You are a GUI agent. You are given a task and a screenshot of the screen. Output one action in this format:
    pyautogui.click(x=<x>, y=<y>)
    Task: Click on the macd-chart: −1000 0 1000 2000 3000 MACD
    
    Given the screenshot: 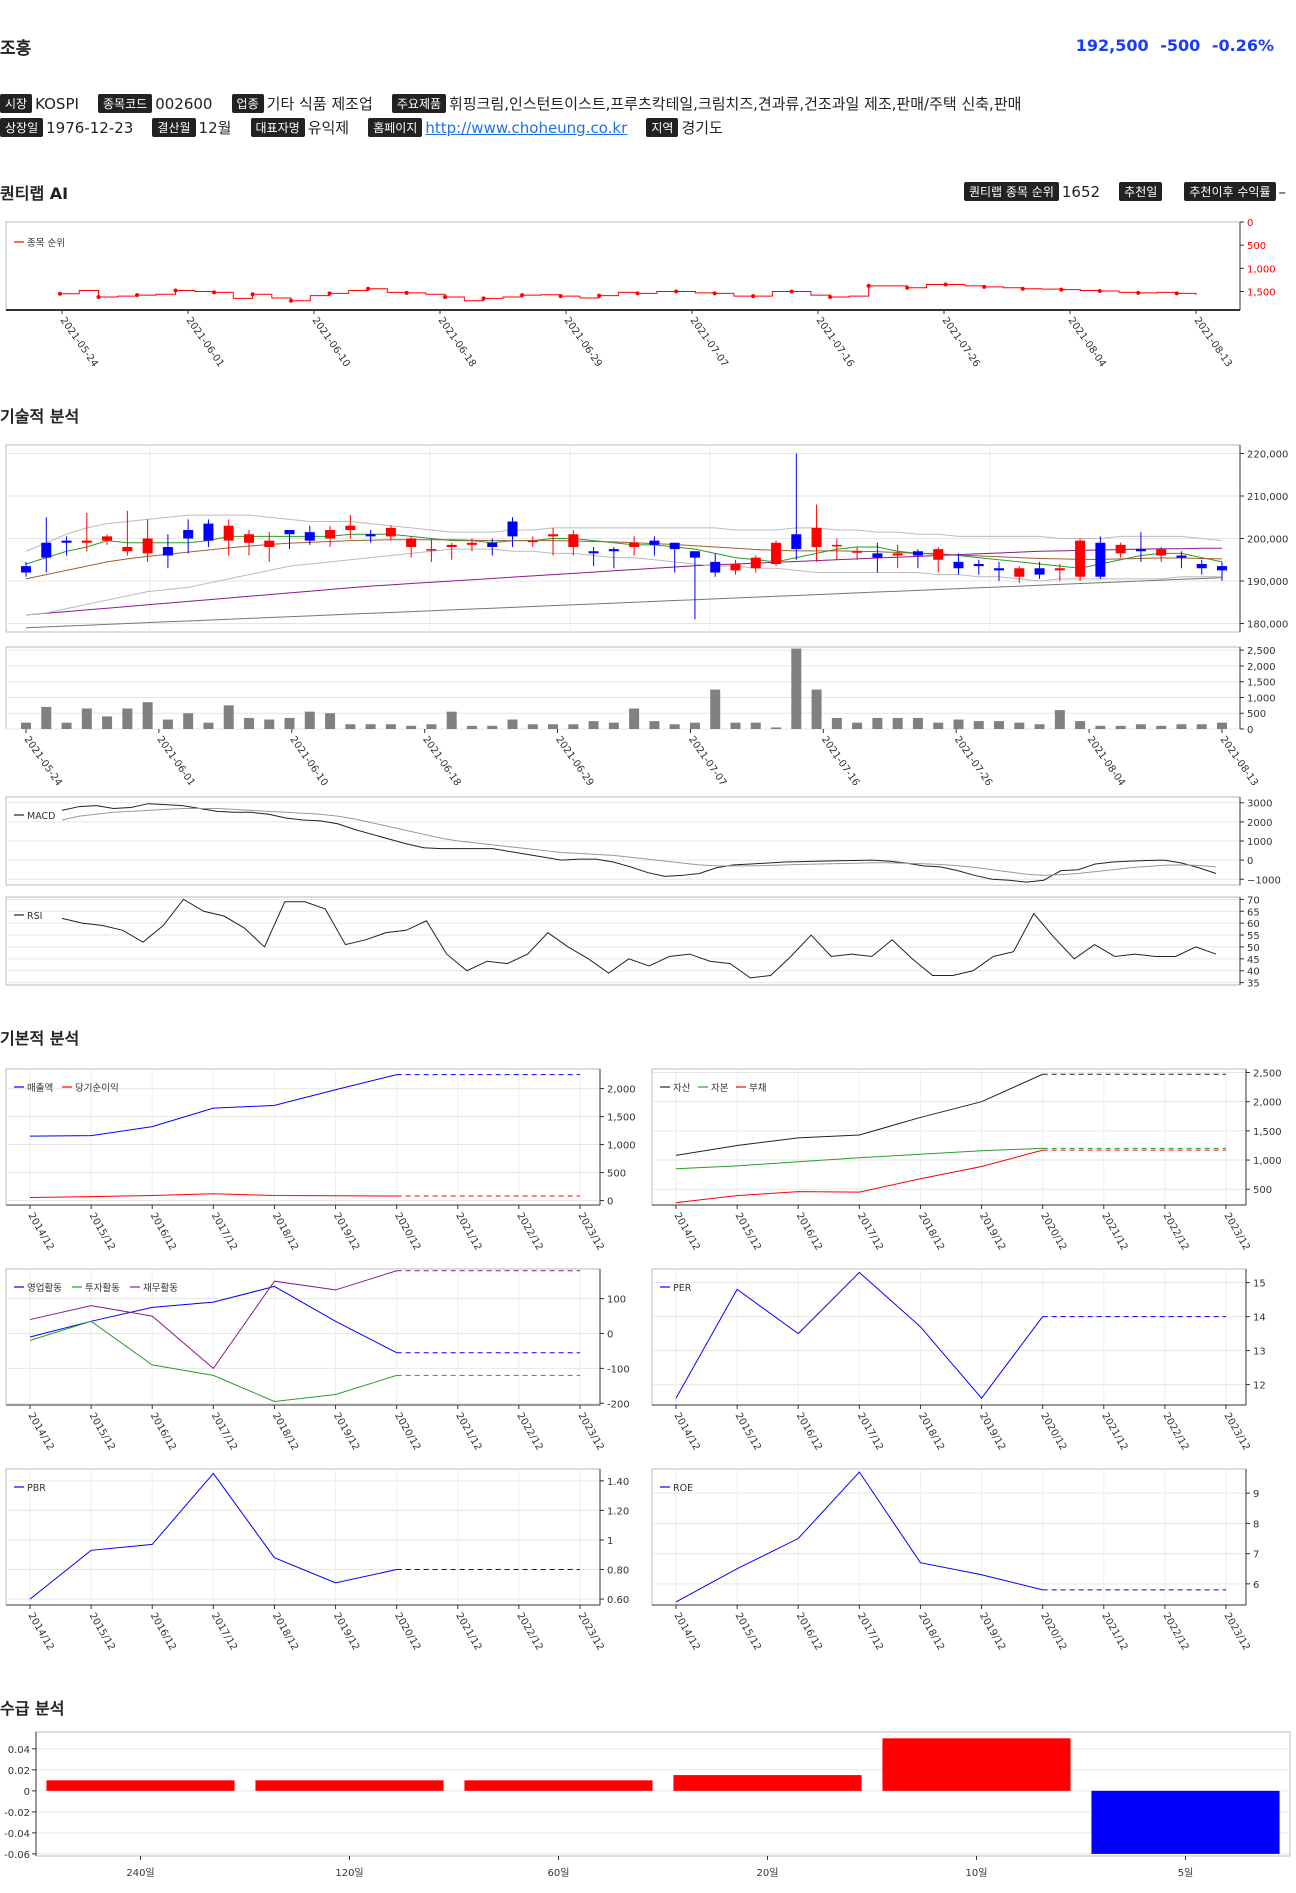 What is the action you would take?
    pyautogui.click(x=643, y=841)
    